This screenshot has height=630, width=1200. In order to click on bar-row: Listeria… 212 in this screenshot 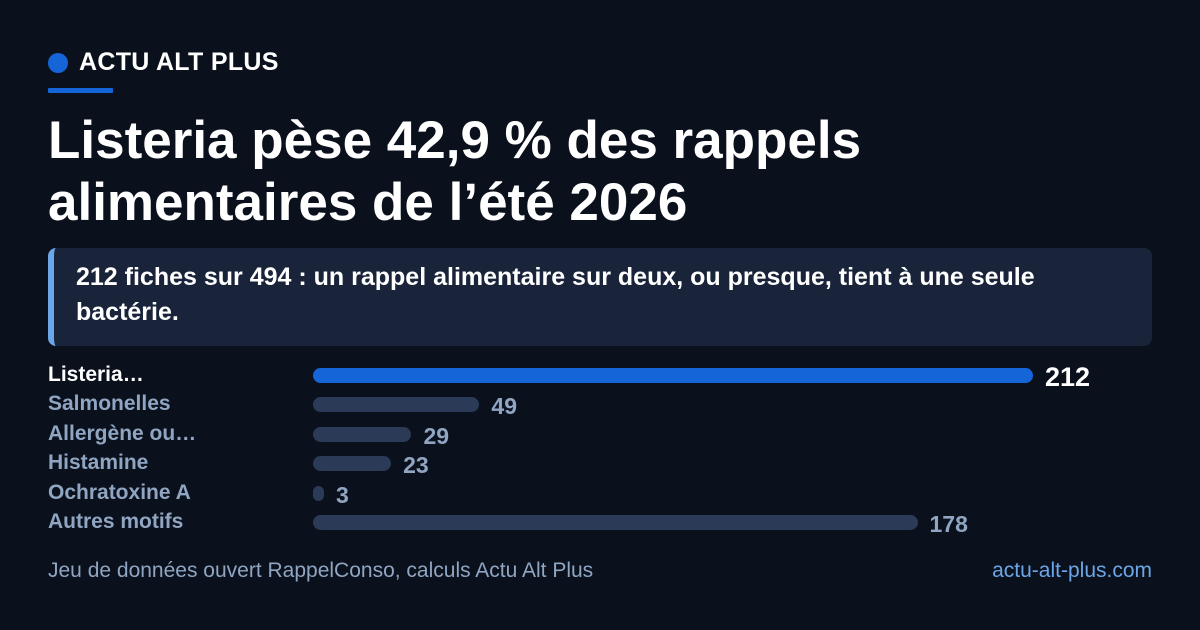, I will do `click(600, 377)`.